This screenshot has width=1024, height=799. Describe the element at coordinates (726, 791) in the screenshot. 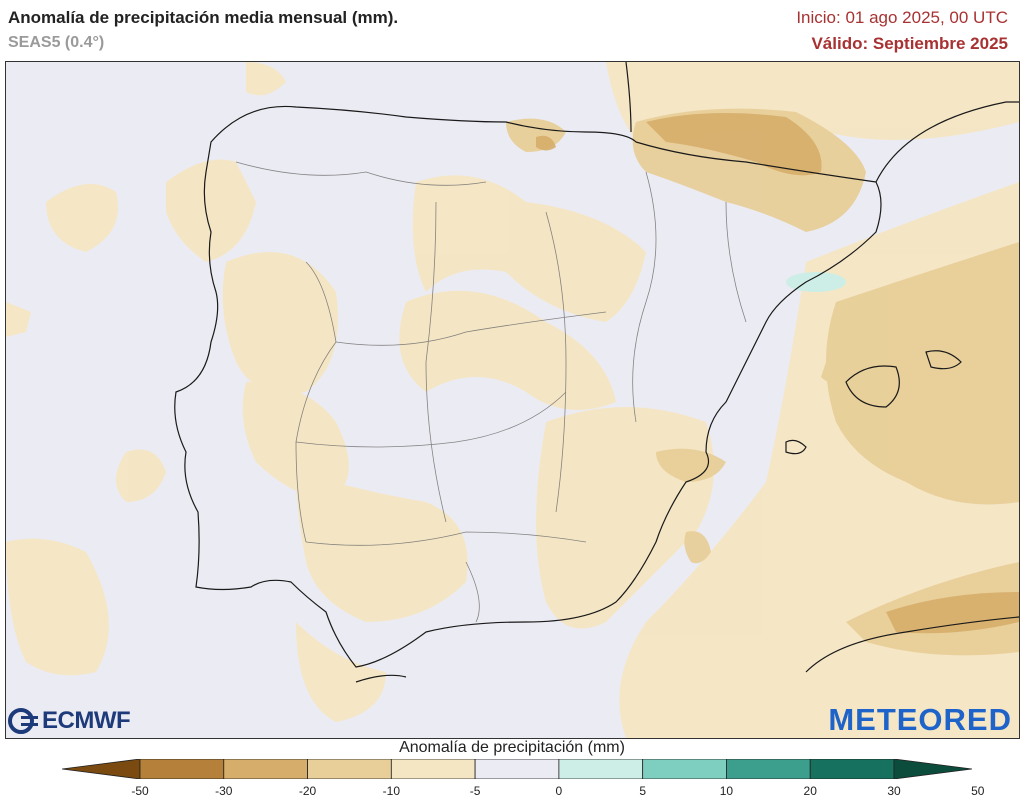

I see `legend-tick-label: 10` at that location.